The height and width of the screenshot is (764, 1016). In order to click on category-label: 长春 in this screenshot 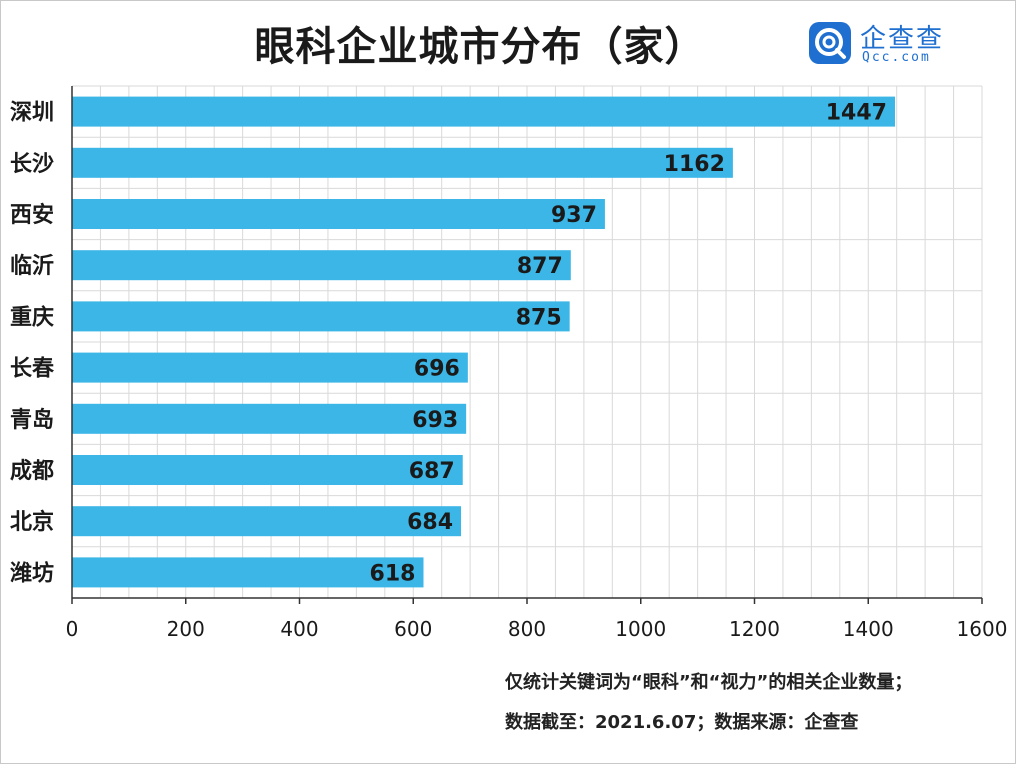, I will do `click(32, 369)`.